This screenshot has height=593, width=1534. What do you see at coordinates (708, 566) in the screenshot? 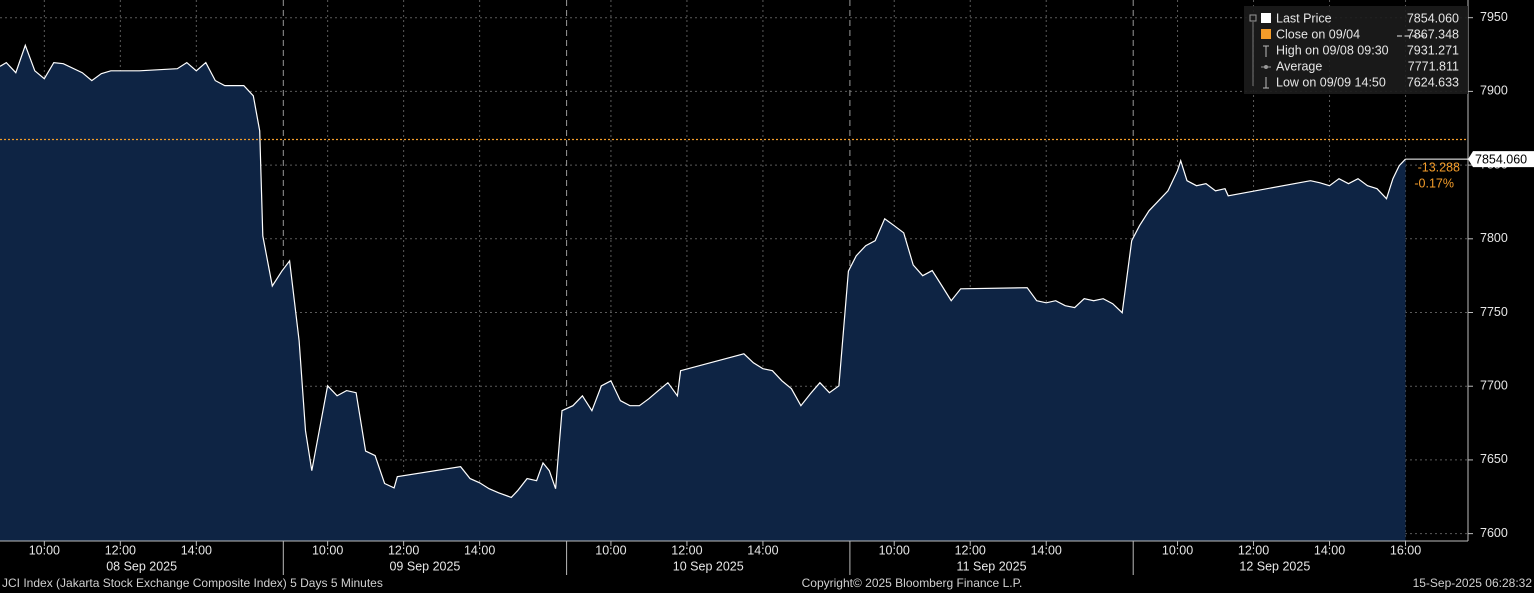
I see `day-label: 10 Sep 2025` at bounding box center [708, 566].